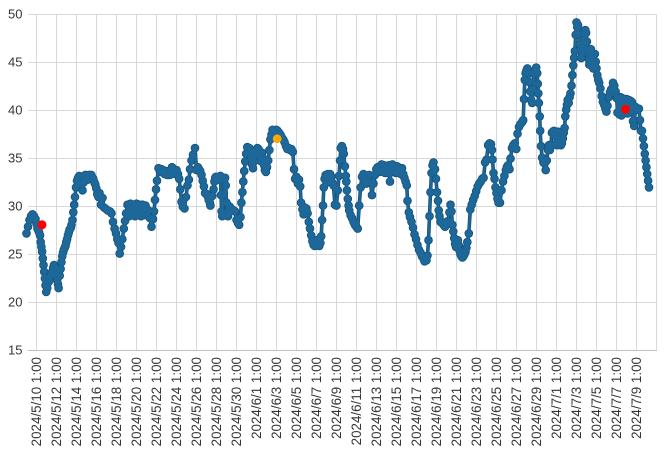  What do you see at coordinates (15, 349) in the screenshot?
I see `svg-text: 15` at bounding box center [15, 349].